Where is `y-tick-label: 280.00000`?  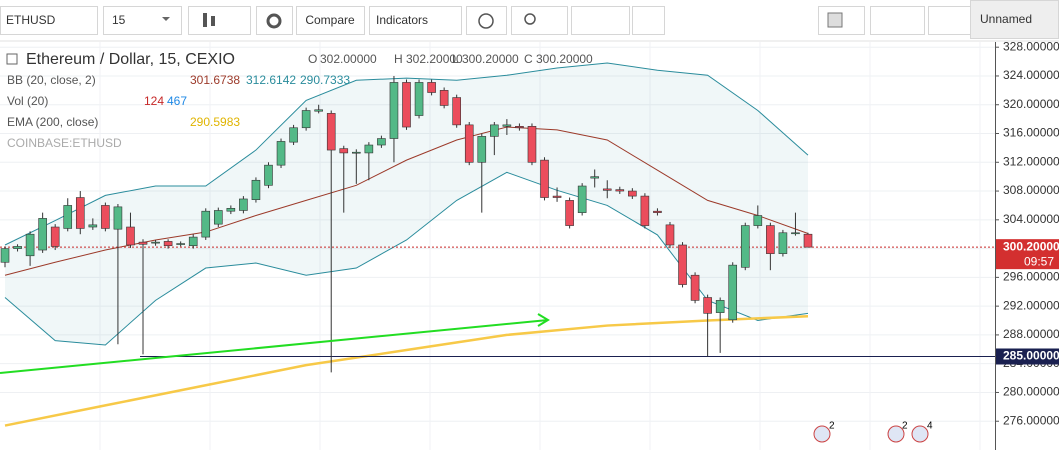 y-tick-label: 280.00000 is located at coordinates (1031, 392).